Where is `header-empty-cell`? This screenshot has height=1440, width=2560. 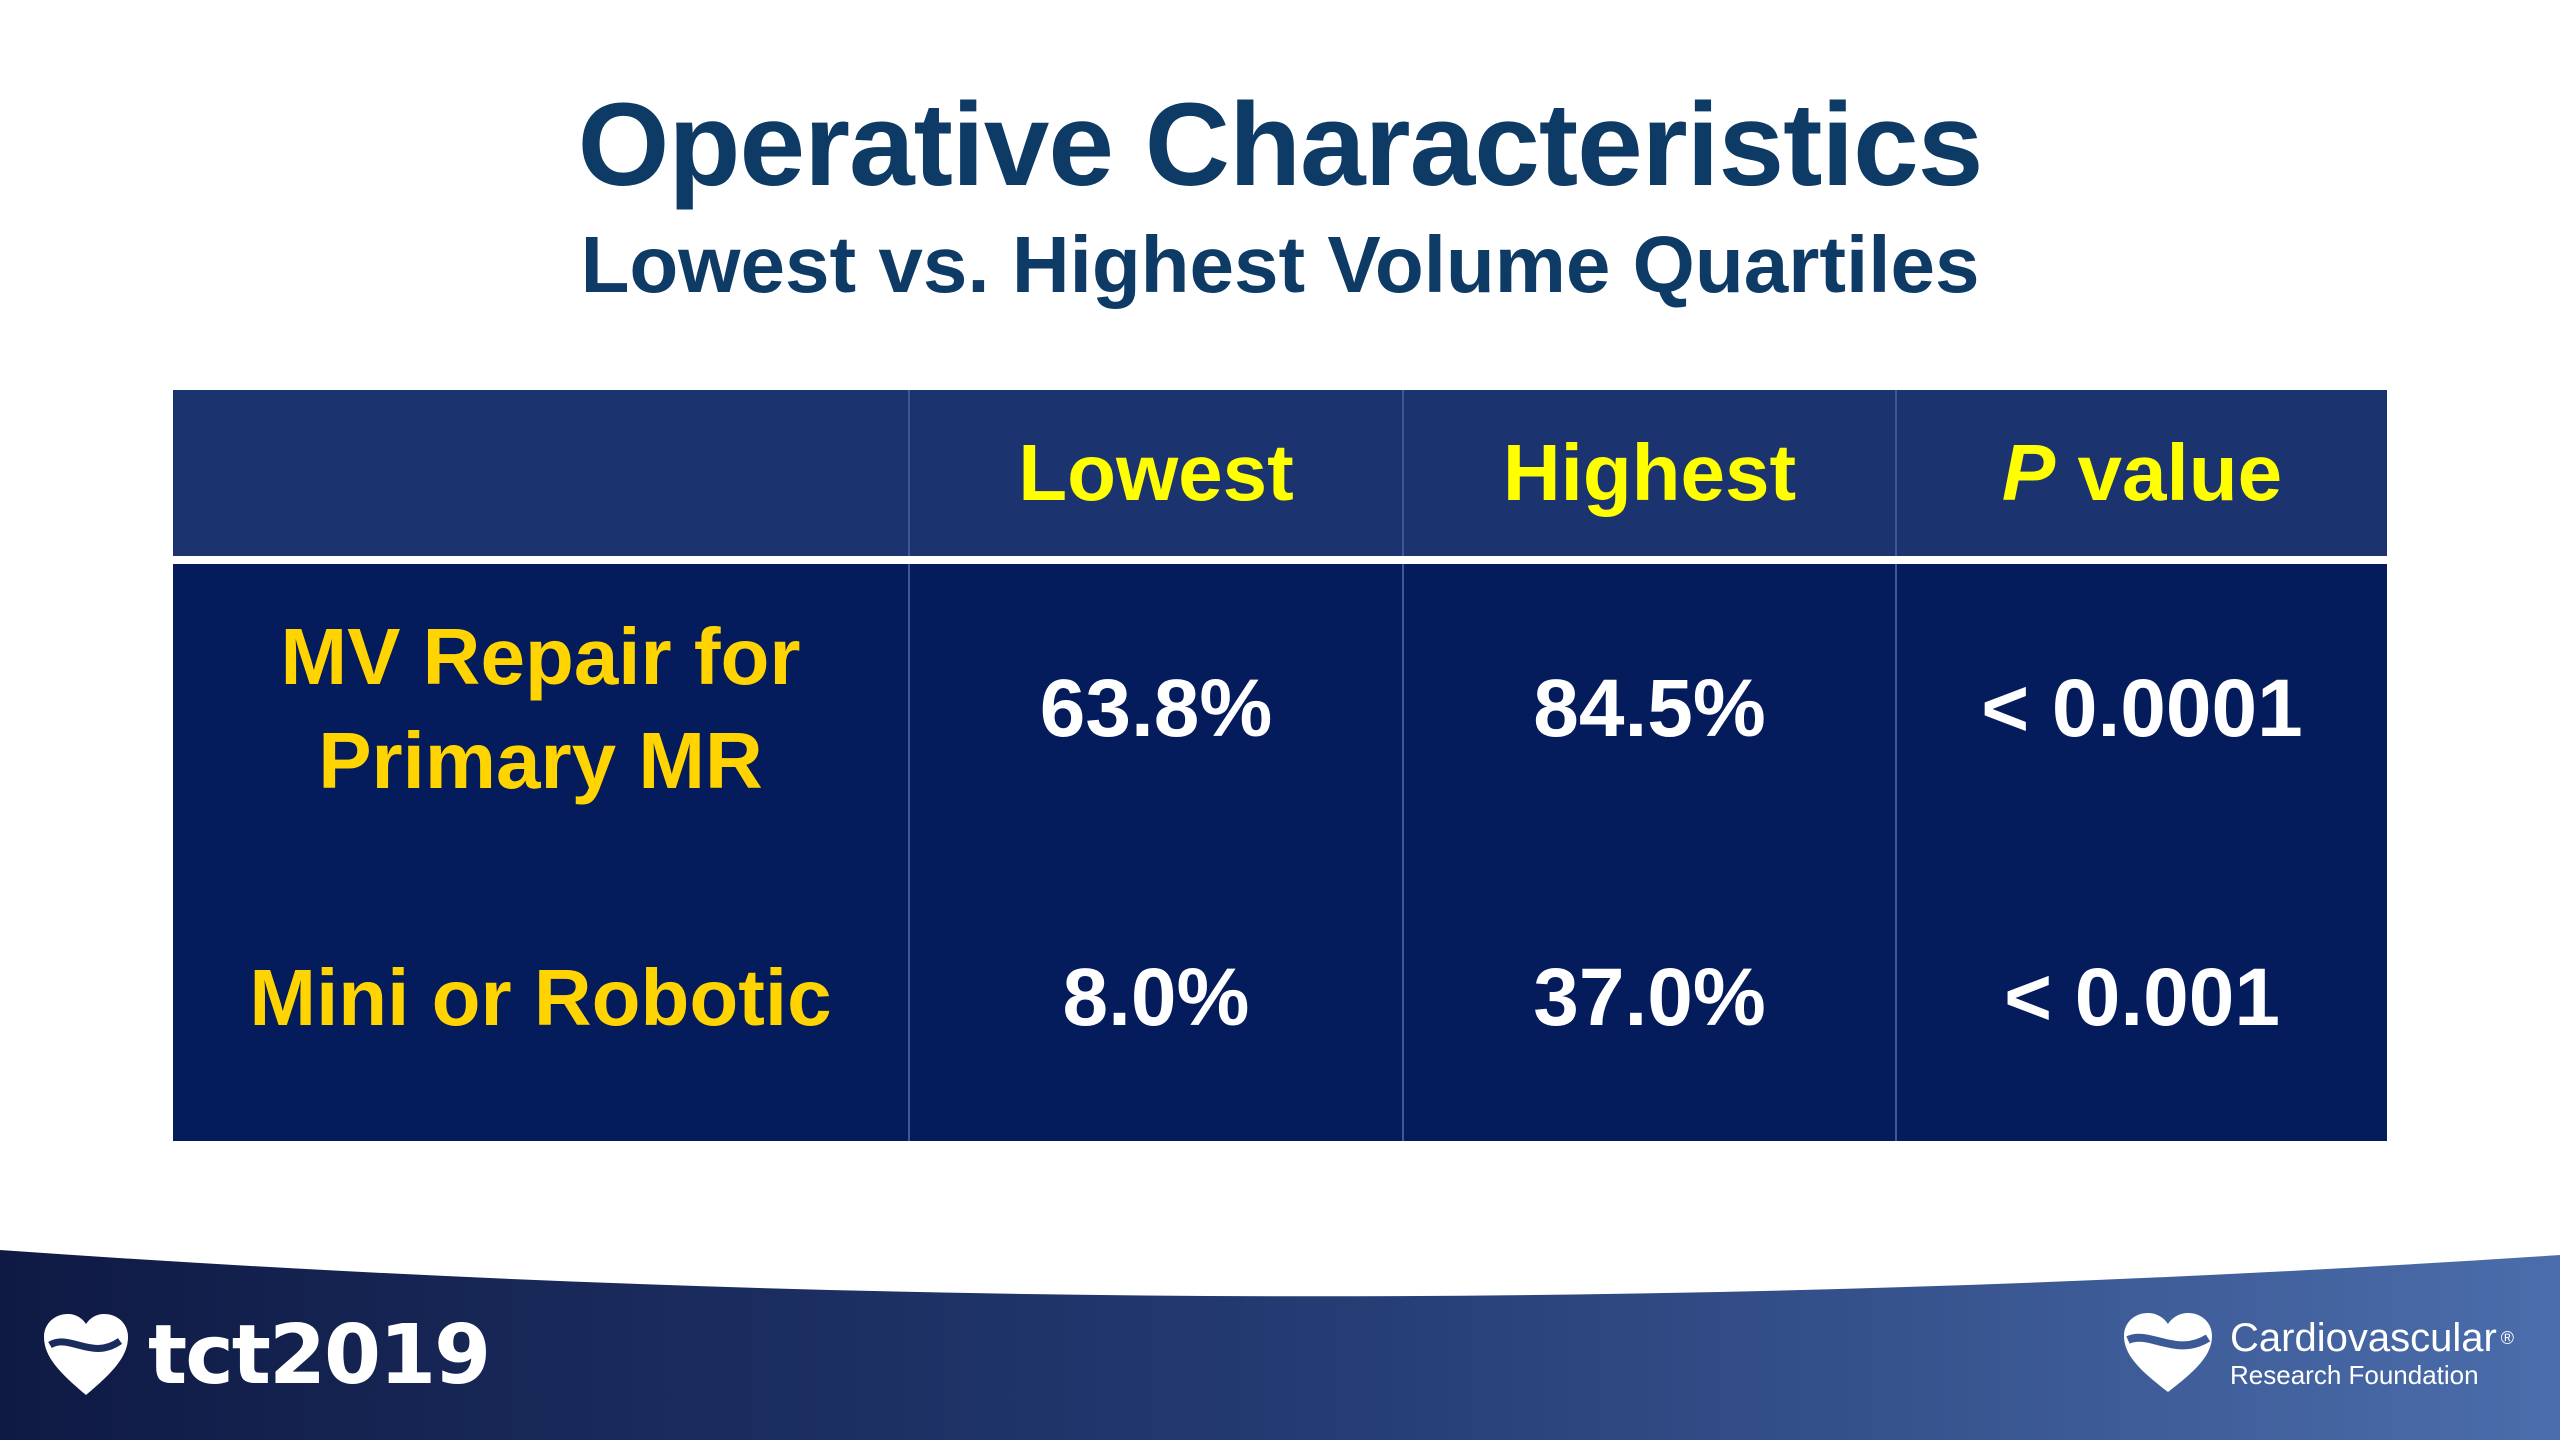
header-empty-cell is located at coordinates (540, 473).